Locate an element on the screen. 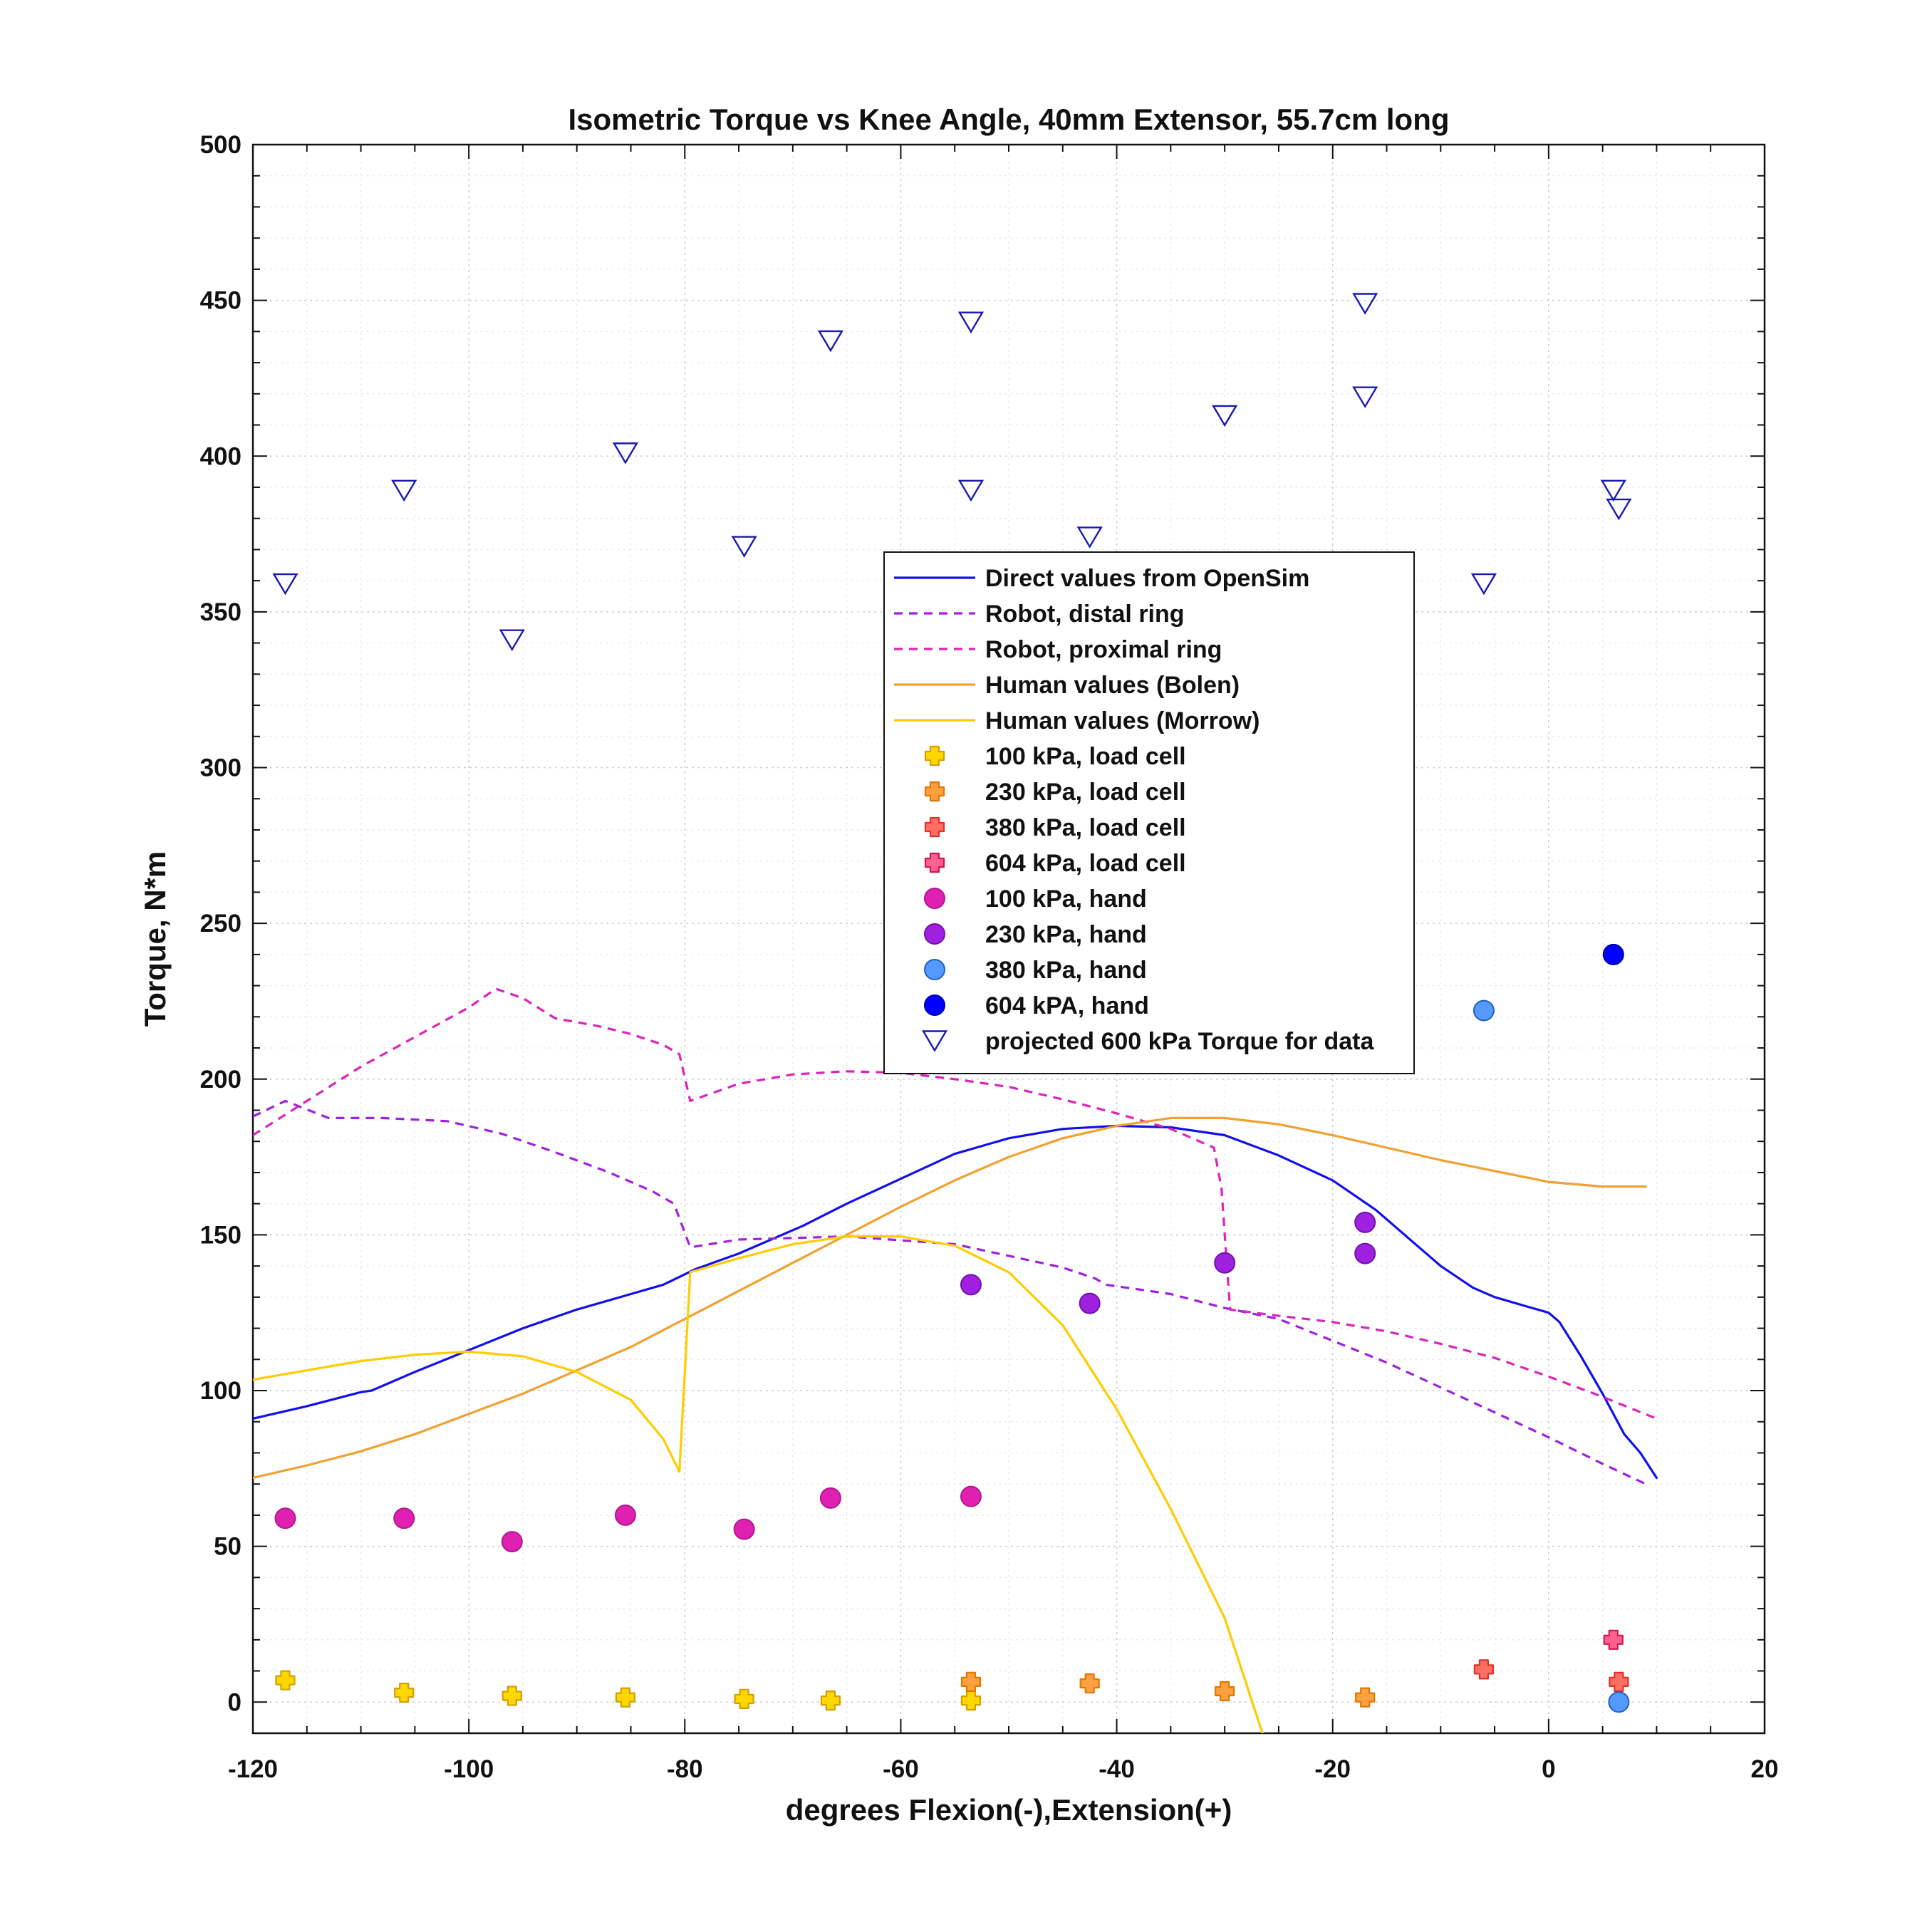 The image size is (1932, 1927). x-axis-label: degrees Flexion(-),Extension(+) is located at coordinates (1009, 1810).